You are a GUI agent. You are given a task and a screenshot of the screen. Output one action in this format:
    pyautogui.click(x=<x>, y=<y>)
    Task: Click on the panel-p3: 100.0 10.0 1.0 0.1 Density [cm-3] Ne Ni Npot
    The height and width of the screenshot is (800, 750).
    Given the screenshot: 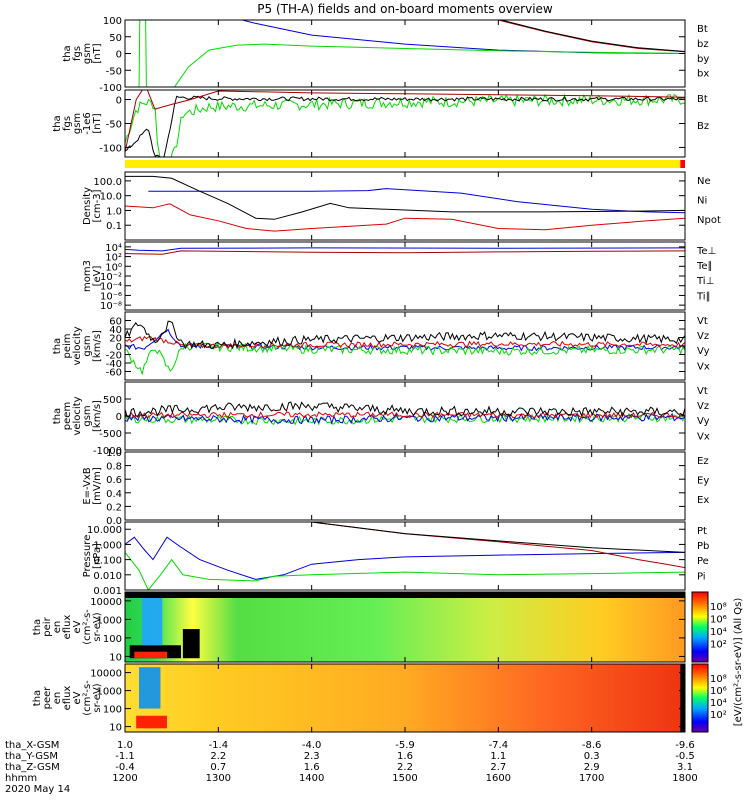 What is the action you would take?
    pyautogui.click(x=401, y=206)
    